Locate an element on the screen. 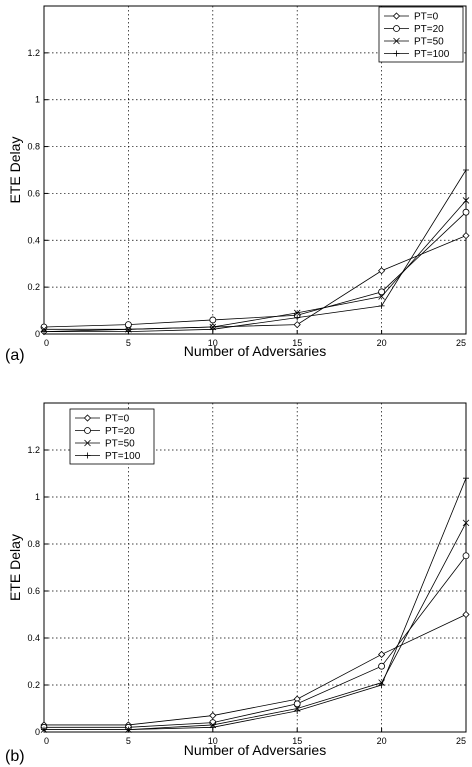 The image size is (472, 767). panel-label: (b) is located at coordinates (15, 756).